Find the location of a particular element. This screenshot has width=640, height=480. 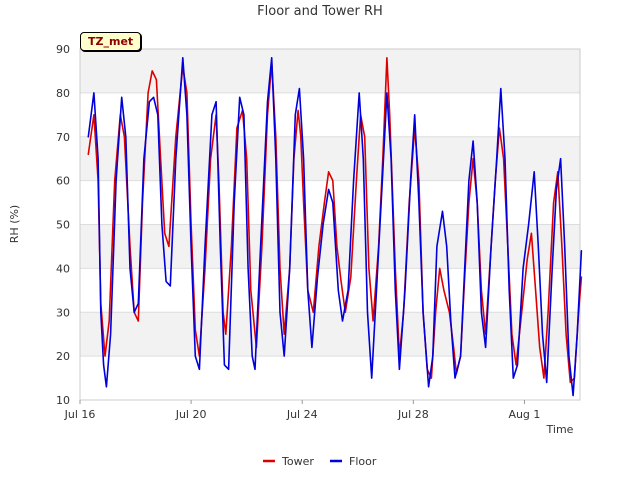

x-tick-label: Jul 20 is located at coordinates (191, 414).